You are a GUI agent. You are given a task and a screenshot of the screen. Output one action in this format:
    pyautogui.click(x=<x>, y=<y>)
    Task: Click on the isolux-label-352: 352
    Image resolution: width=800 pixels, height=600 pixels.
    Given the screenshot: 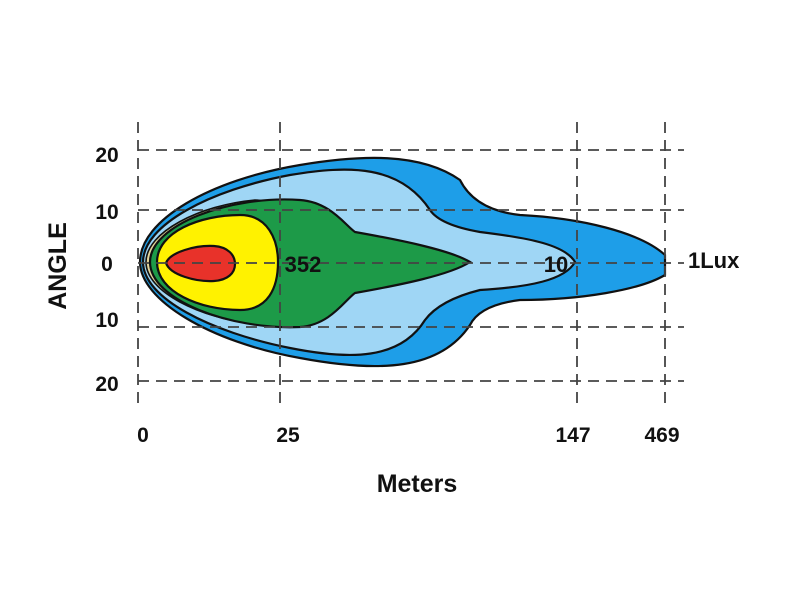 What is the action you would take?
    pyautogui.click(x=303, y=264)
    